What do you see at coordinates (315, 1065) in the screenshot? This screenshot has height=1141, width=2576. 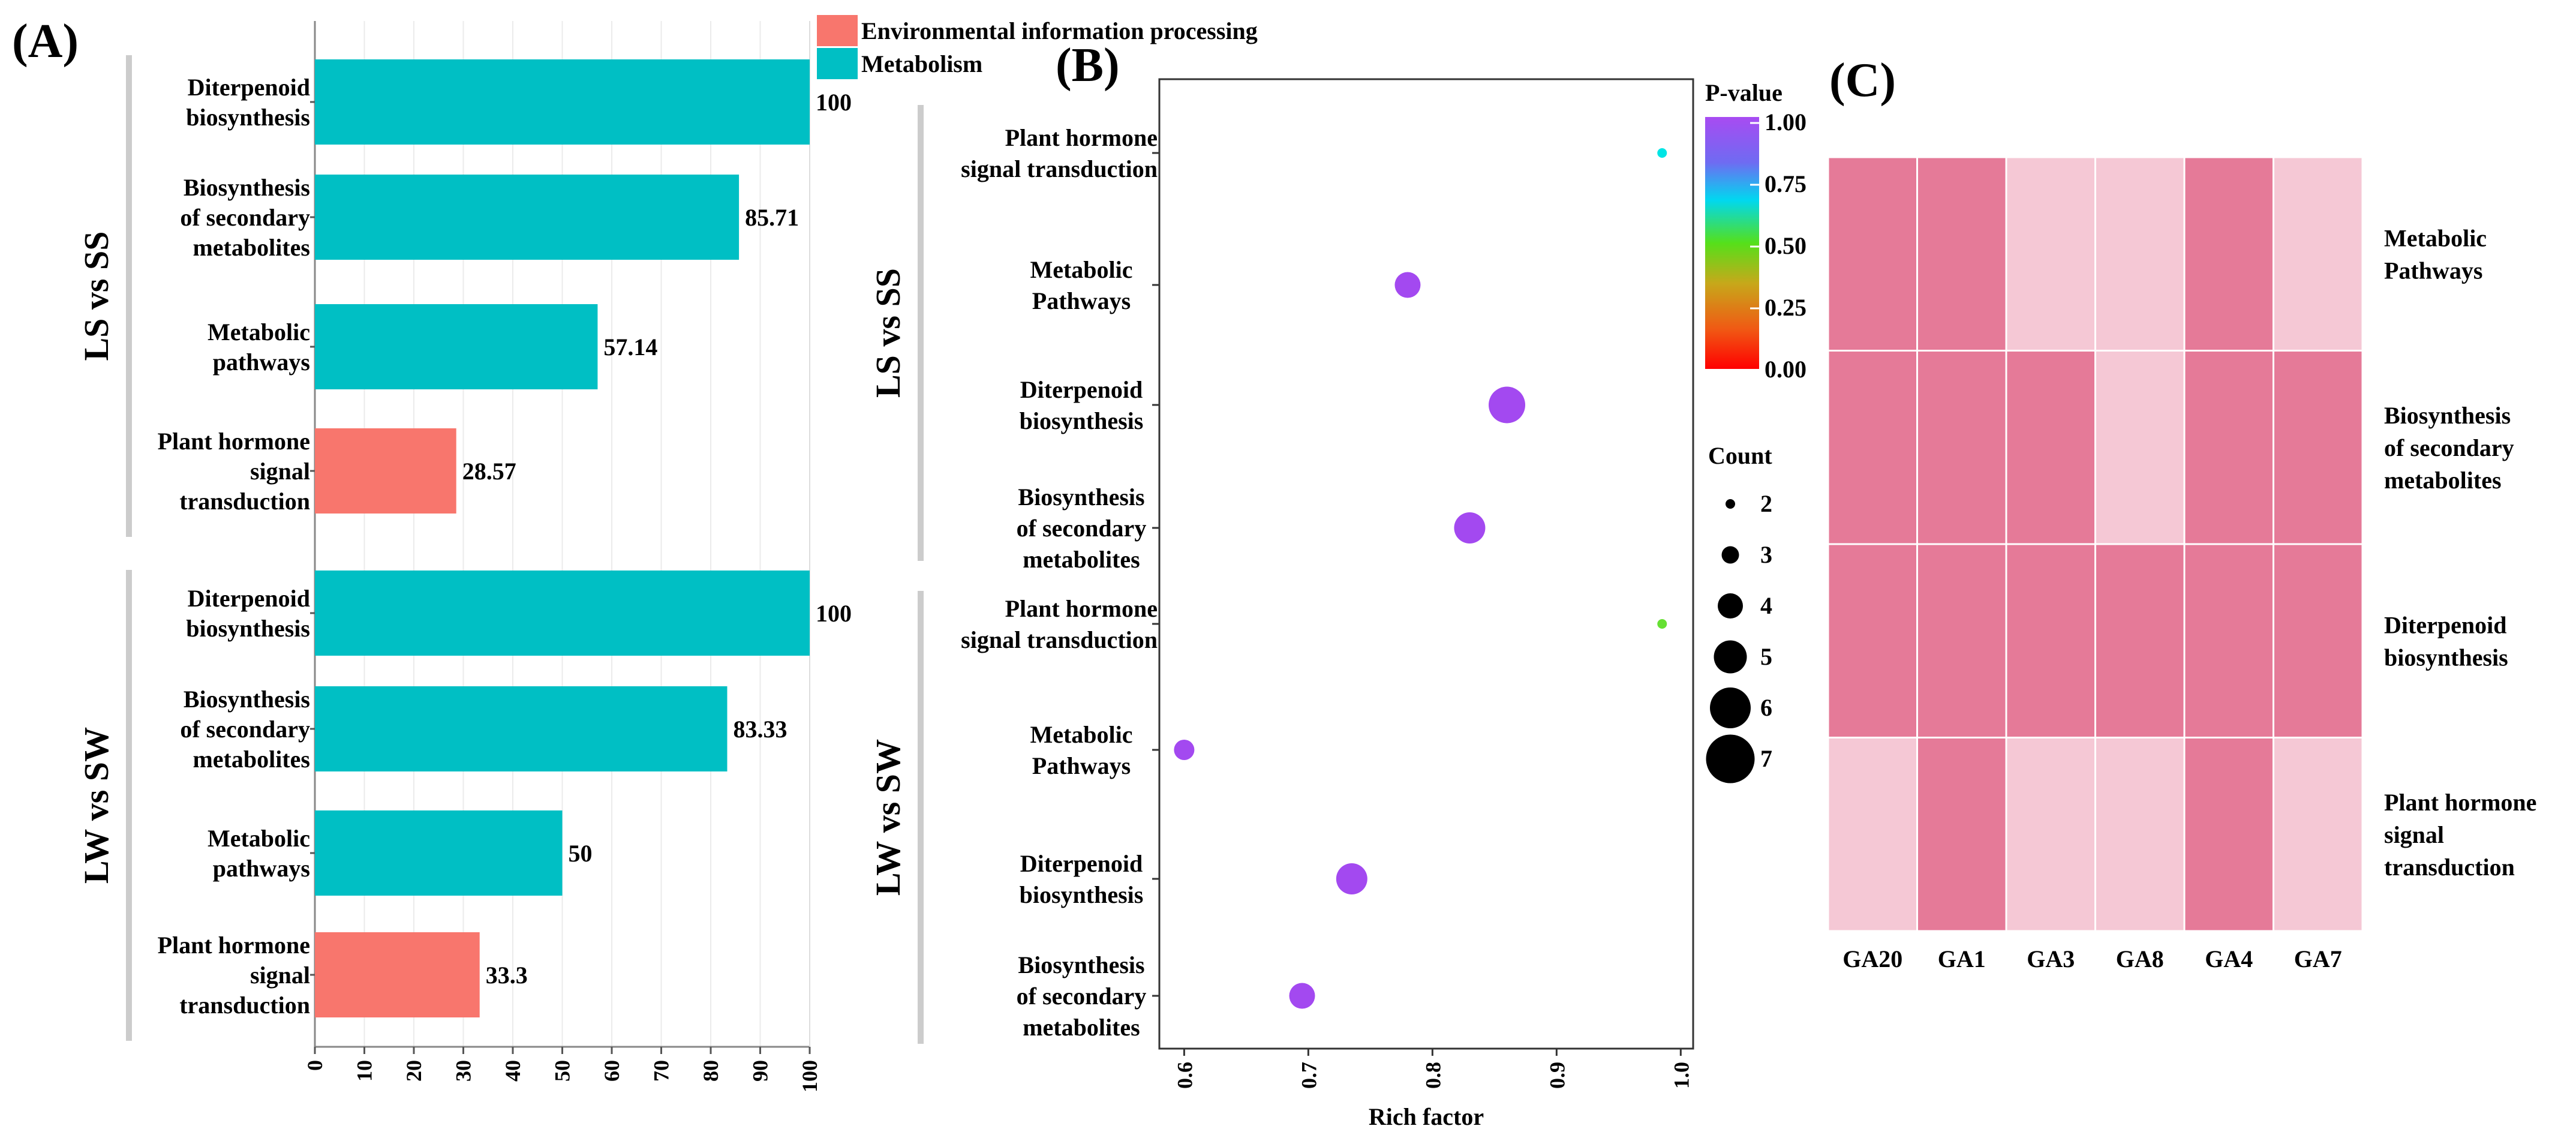 I see `x-tick-label: 0` at bounding box center [315, 1065].